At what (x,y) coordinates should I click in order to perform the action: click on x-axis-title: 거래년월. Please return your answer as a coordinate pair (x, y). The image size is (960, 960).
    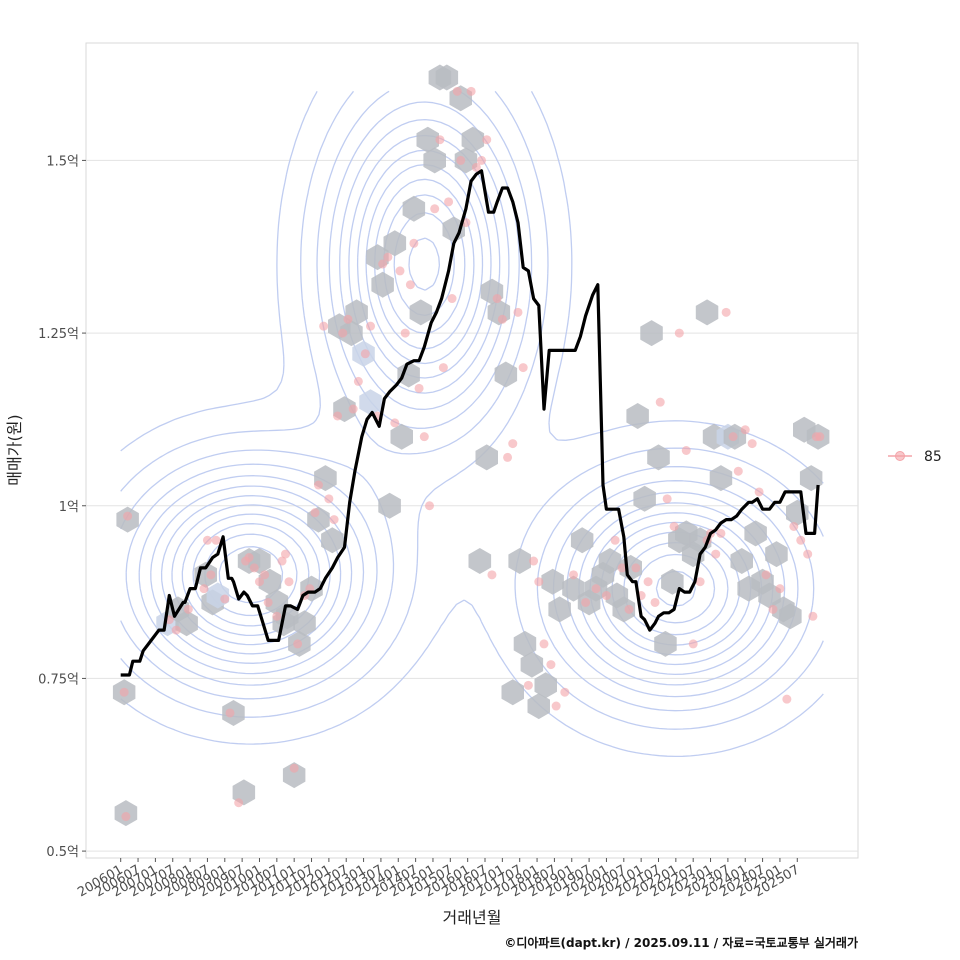
    Looking at the image, I should click on (472, 917).